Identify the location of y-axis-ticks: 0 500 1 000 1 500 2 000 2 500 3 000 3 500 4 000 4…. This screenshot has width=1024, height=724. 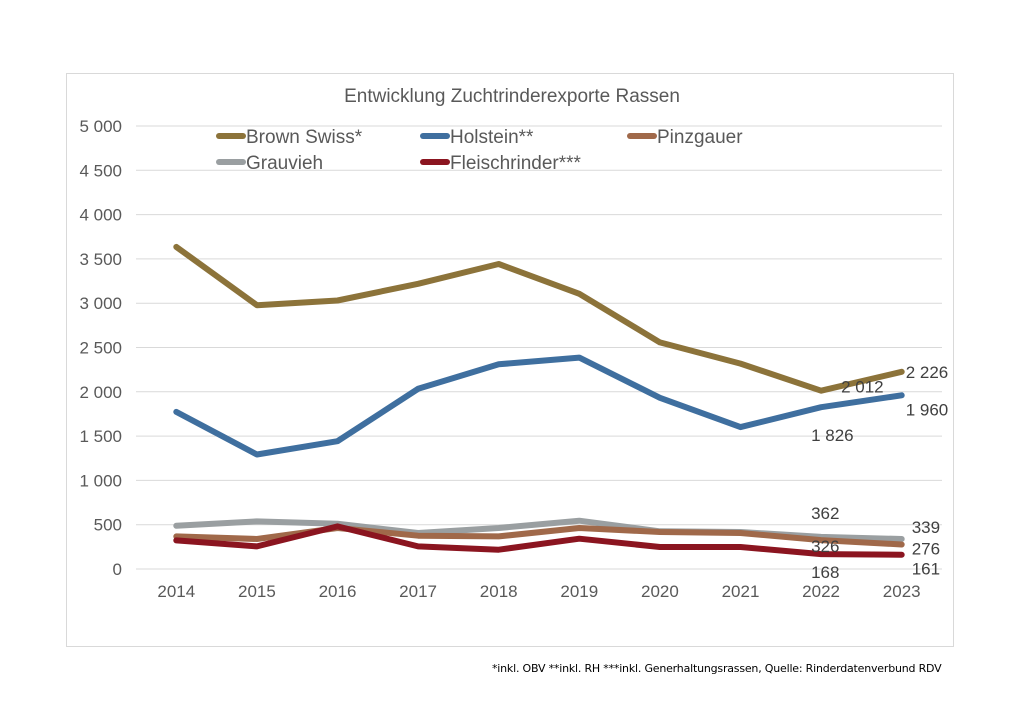
(100, 348).